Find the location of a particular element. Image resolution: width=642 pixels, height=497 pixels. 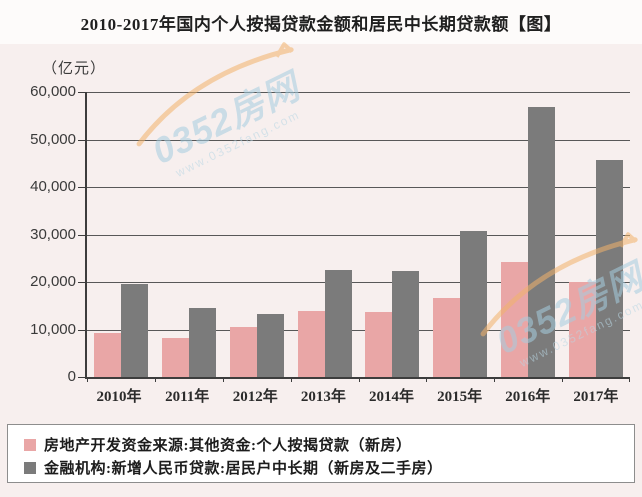

x-axis-label: 2016年 is located at coordinates (528, 397).